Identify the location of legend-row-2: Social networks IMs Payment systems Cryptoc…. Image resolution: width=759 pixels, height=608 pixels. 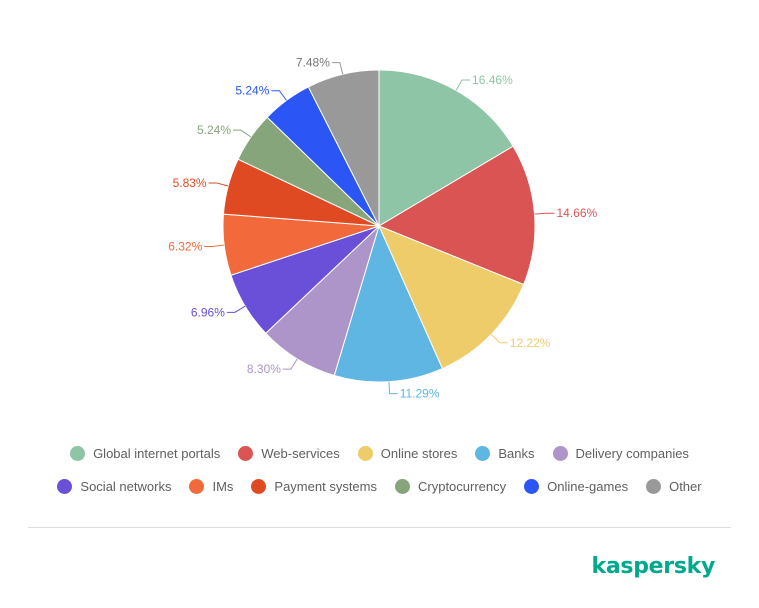
(379, 486).